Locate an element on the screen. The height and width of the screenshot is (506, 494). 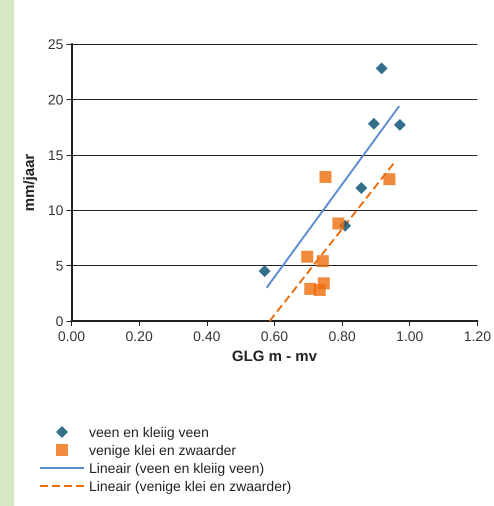
x-tick-label: 0.00 is located at coordinates (72, 336).